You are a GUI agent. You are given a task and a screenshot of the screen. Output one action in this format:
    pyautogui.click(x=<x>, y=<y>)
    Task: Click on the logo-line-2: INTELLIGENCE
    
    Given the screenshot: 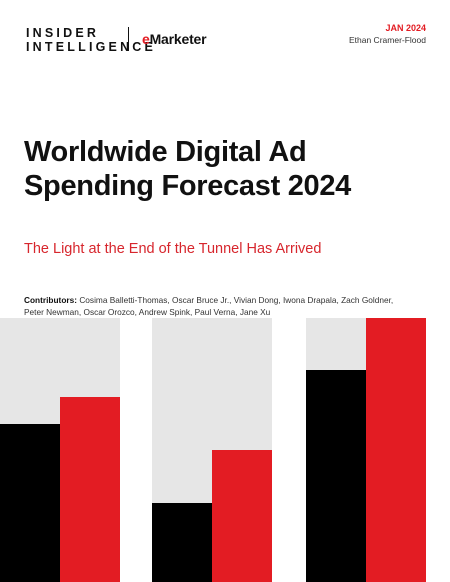 What is the action you would take?
    pyautogui.click(x=91, y=47)
    